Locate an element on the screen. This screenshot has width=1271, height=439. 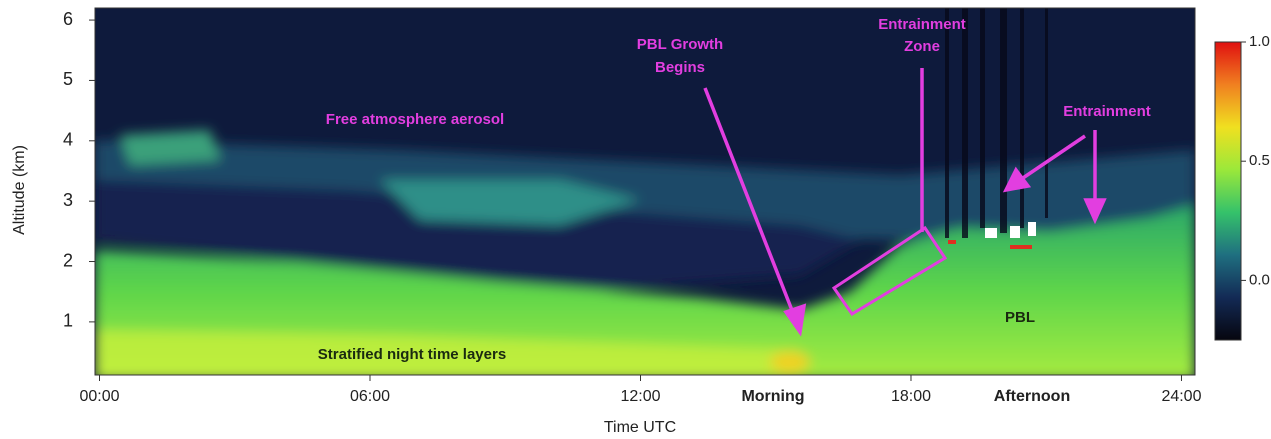
y-tick-label: 1 is located at coordinates (68, 321).